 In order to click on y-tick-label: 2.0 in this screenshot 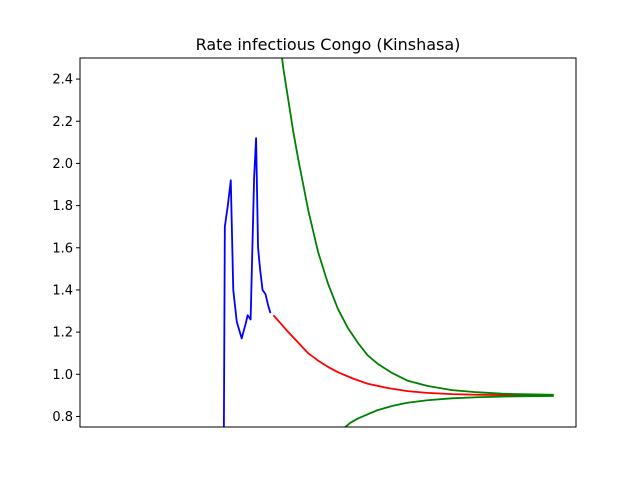, I will do `click(62, 164)`.